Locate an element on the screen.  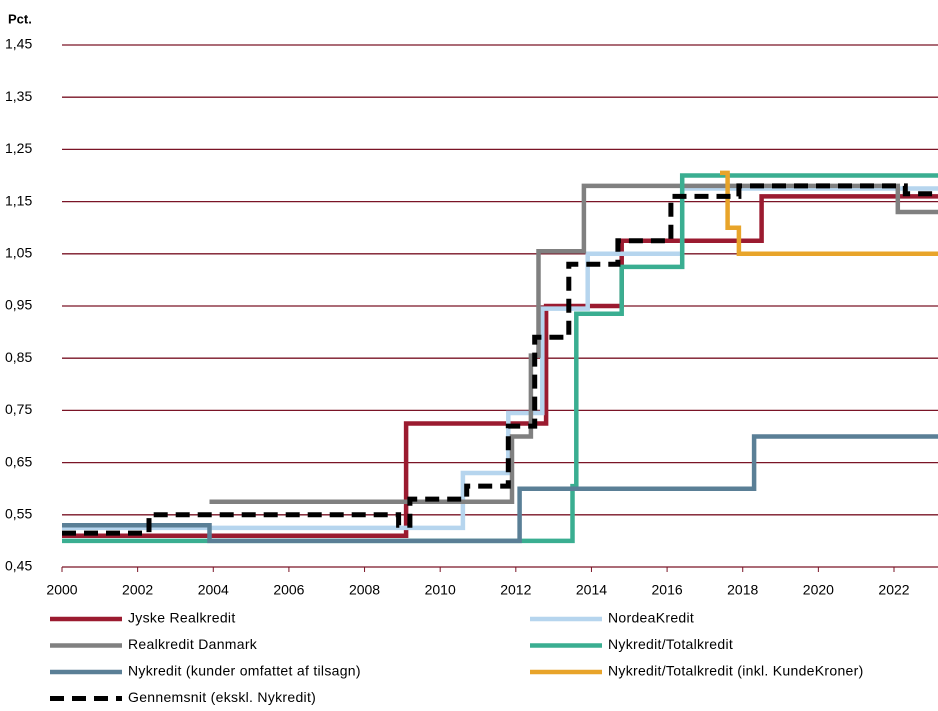
y-tick-label: 1,35 is located at coordinates (18, 96).